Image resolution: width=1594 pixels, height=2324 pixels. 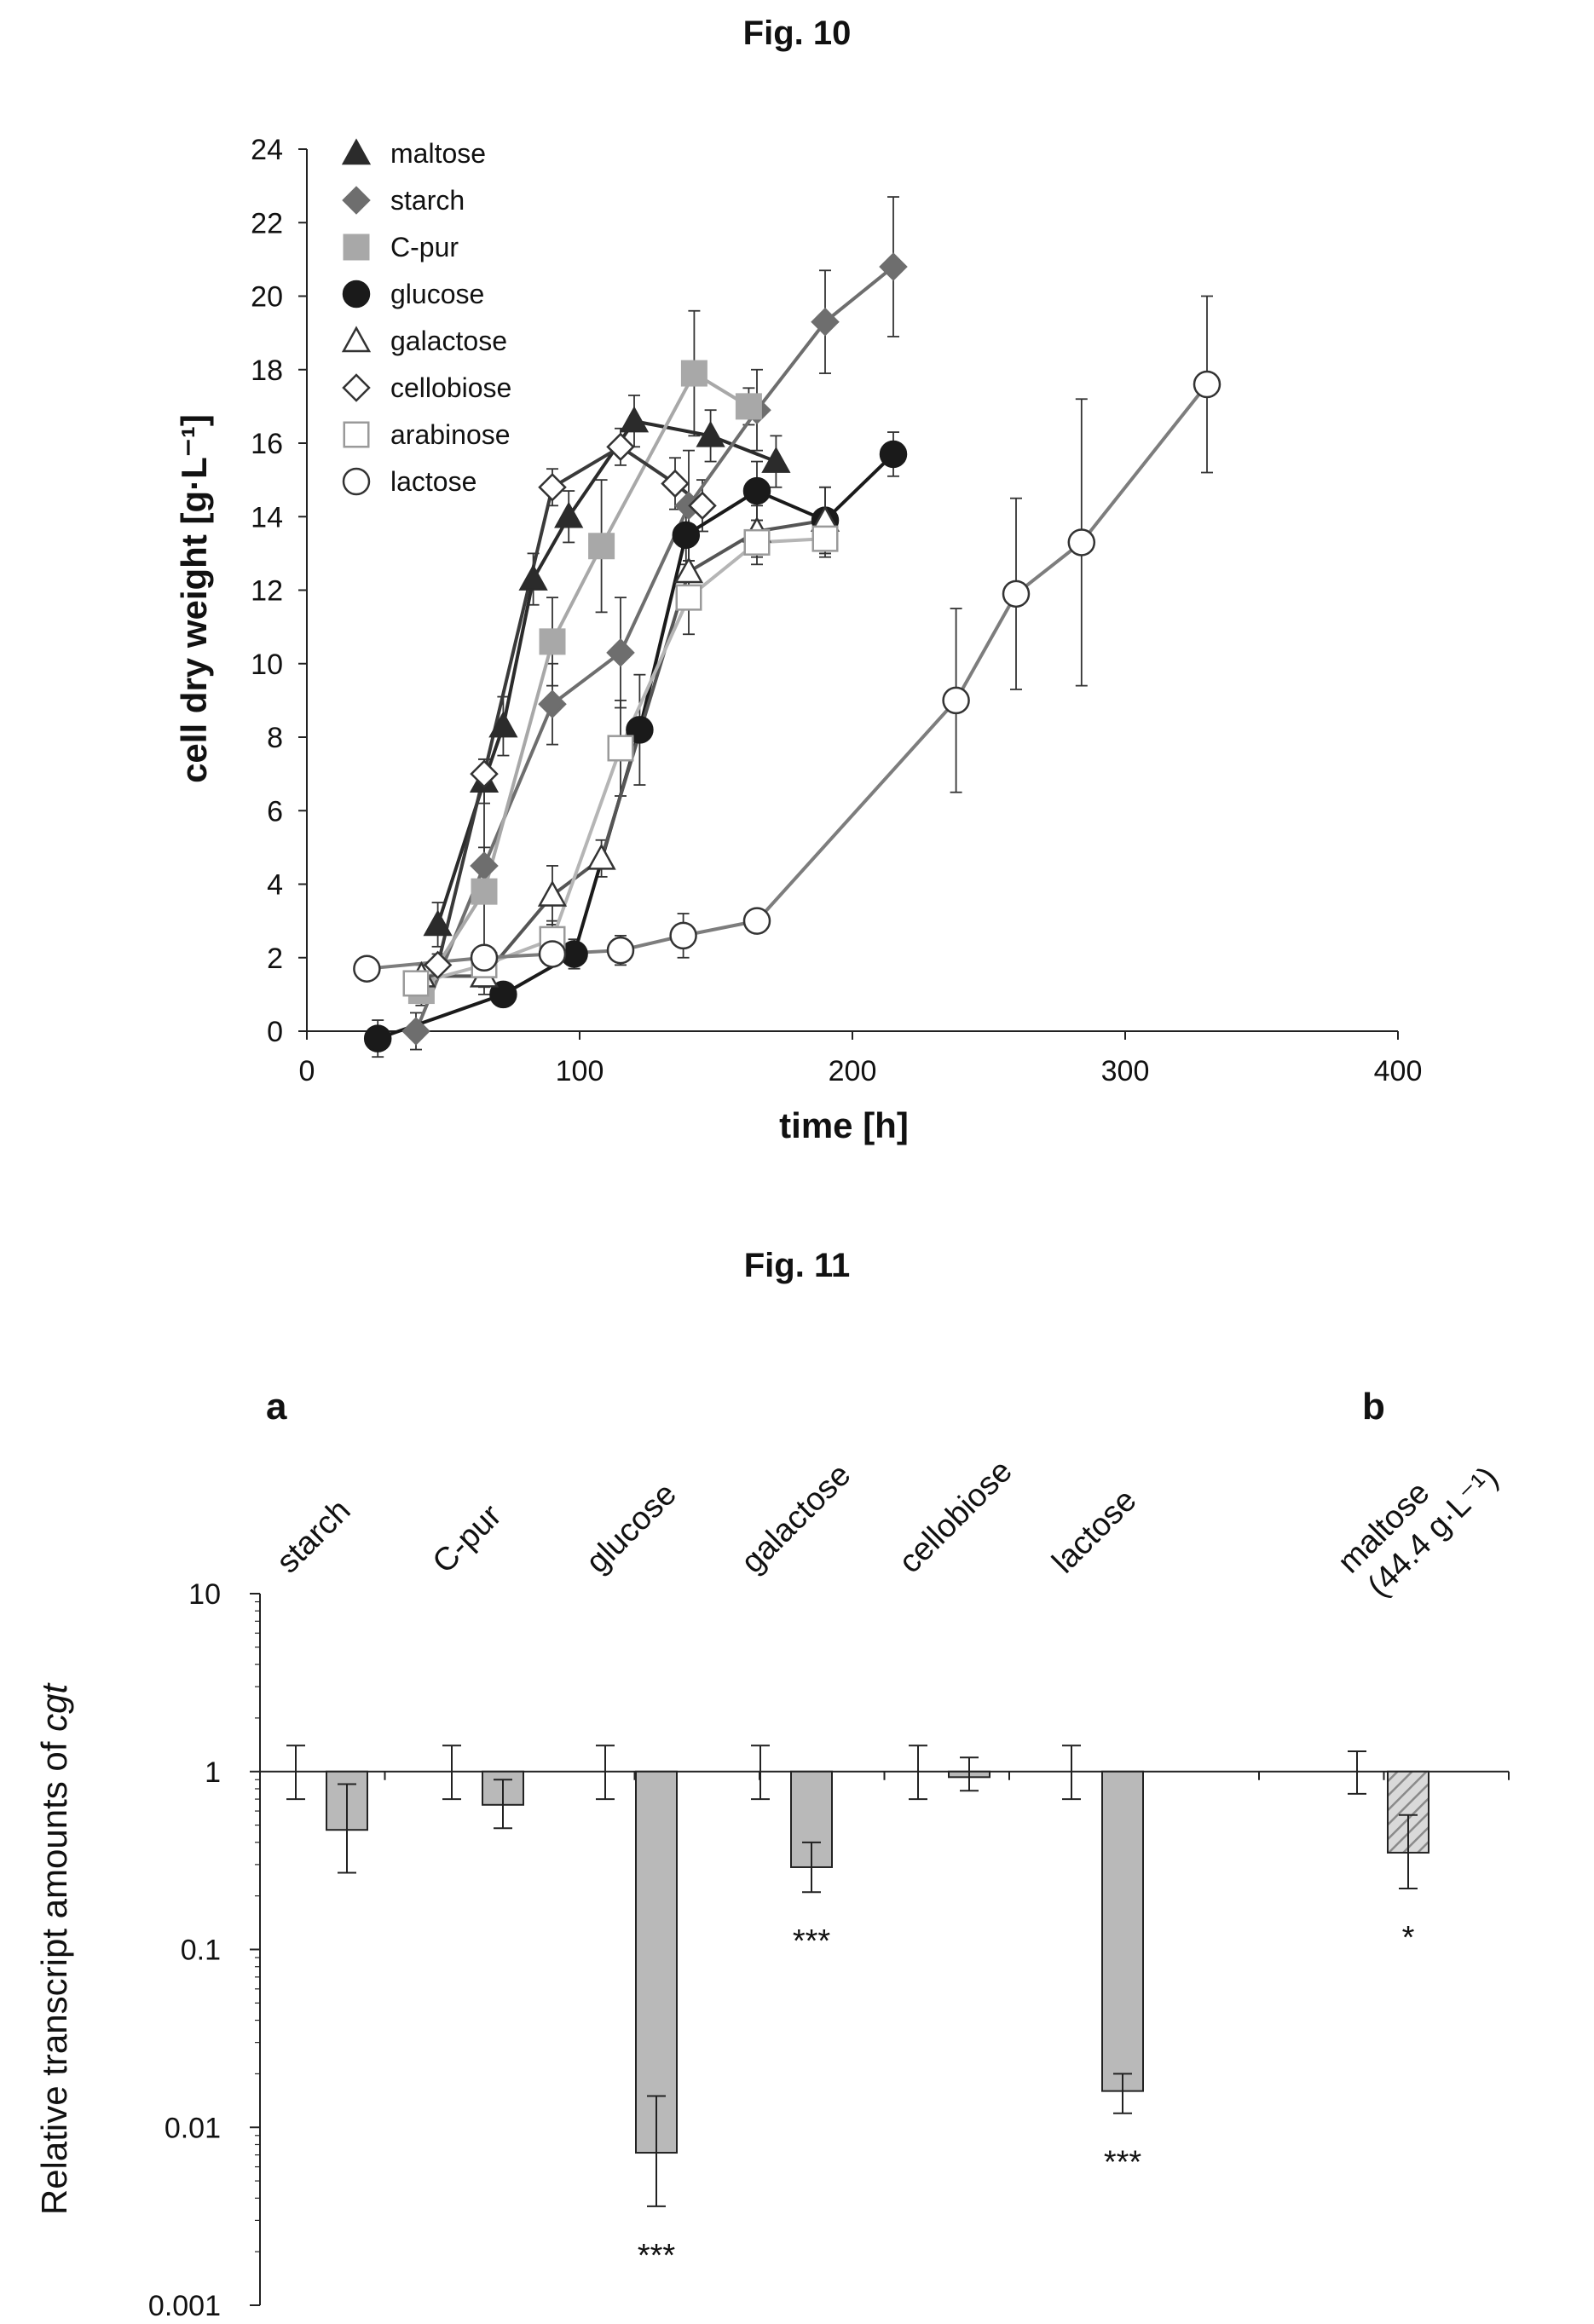 What do you see at coordinates (267, 444) in the screenshot?
I see `fig10-y-tick-label: 16` at bounding box center [267, 444].